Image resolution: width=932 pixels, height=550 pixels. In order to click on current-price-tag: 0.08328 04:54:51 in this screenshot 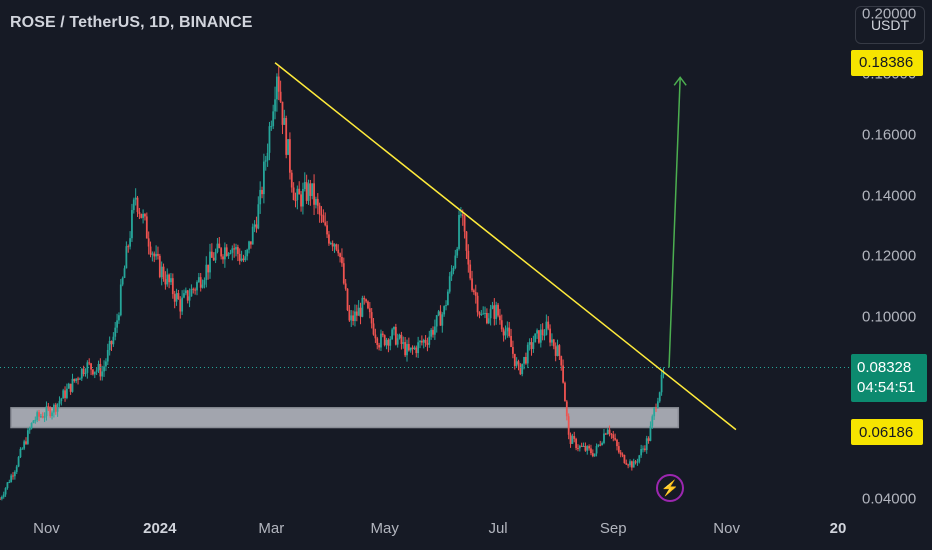, I will do `click(889, 377)`.